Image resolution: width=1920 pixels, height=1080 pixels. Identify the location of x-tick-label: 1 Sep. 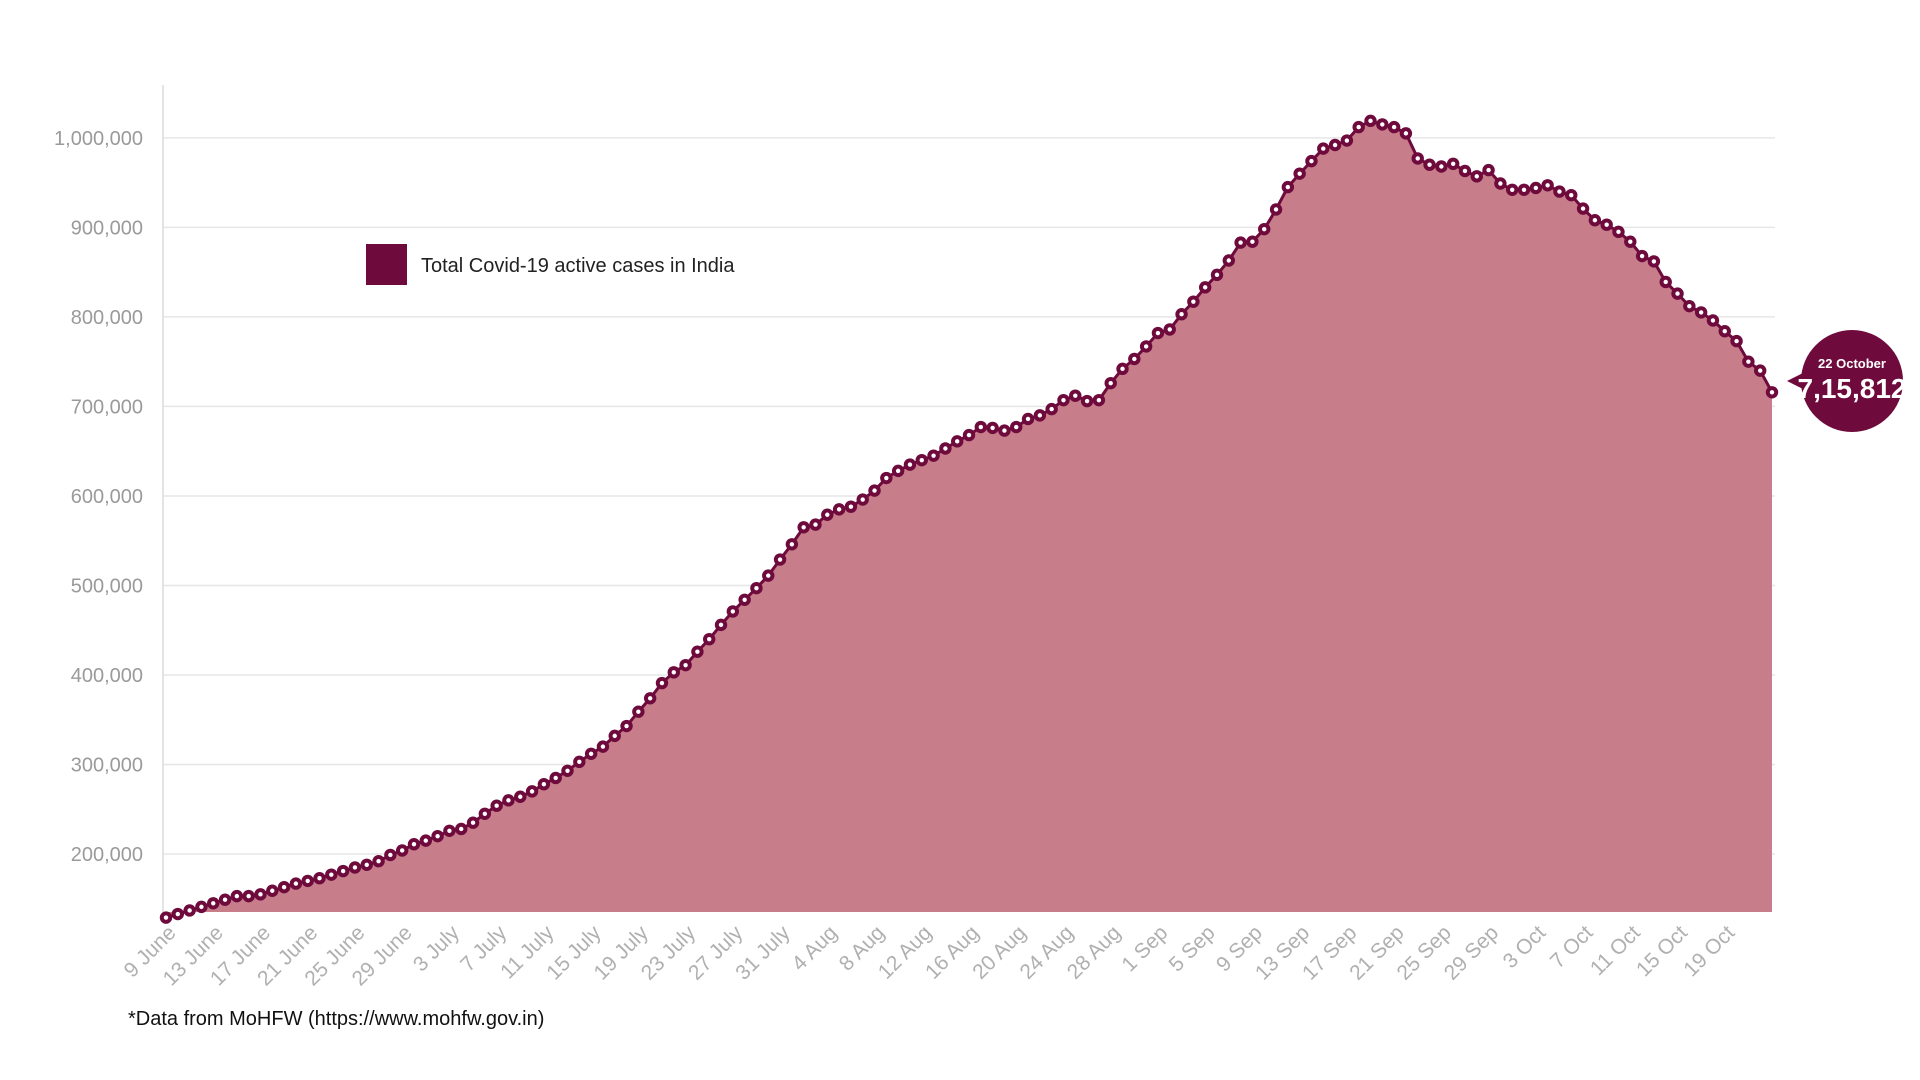
(1144, 948).